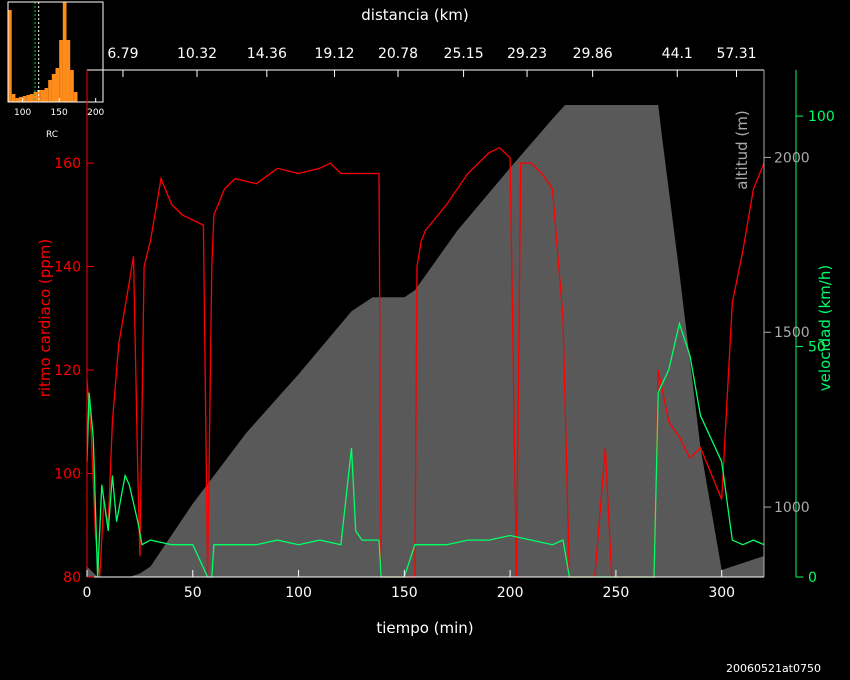 The height and width of the screenshot is (680, 850). What do you see at coordinates (527, 54) in the screenshot?
I see `top-tick-label: 29.23` at bounding box center [527, 54].